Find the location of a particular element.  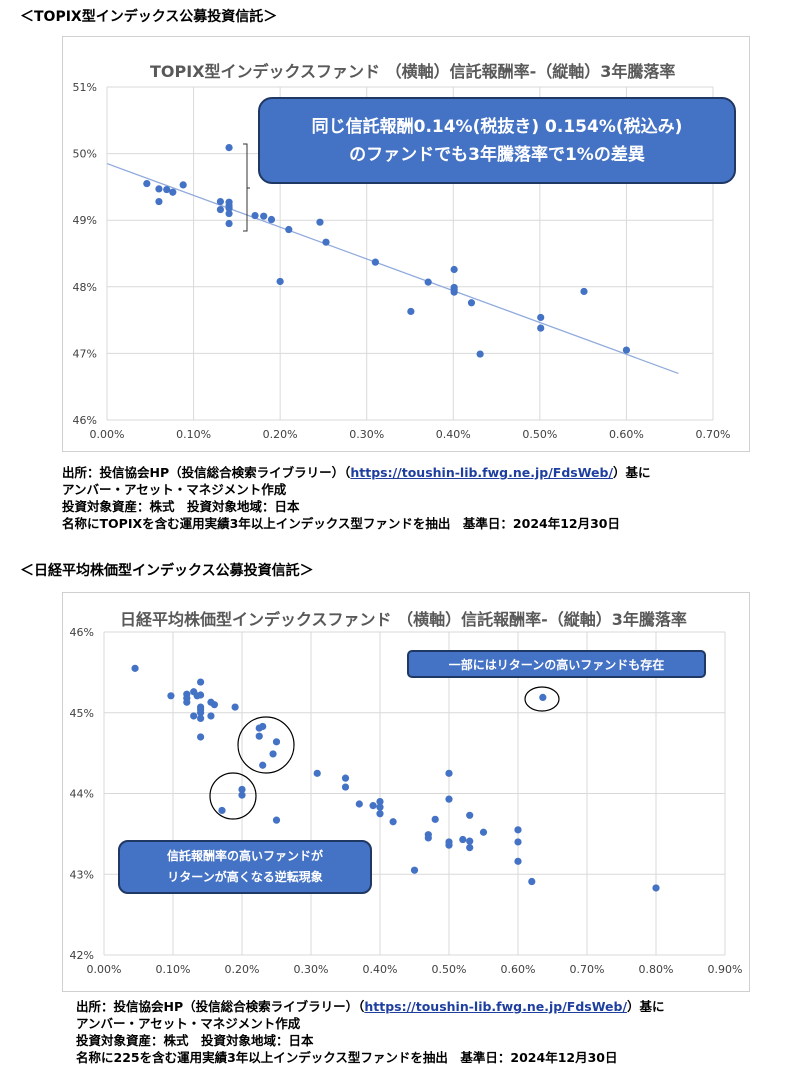

chart2-callout-top-text: 一部にはリターンの高いファンドも存在 is located at coordinates (556, 664).